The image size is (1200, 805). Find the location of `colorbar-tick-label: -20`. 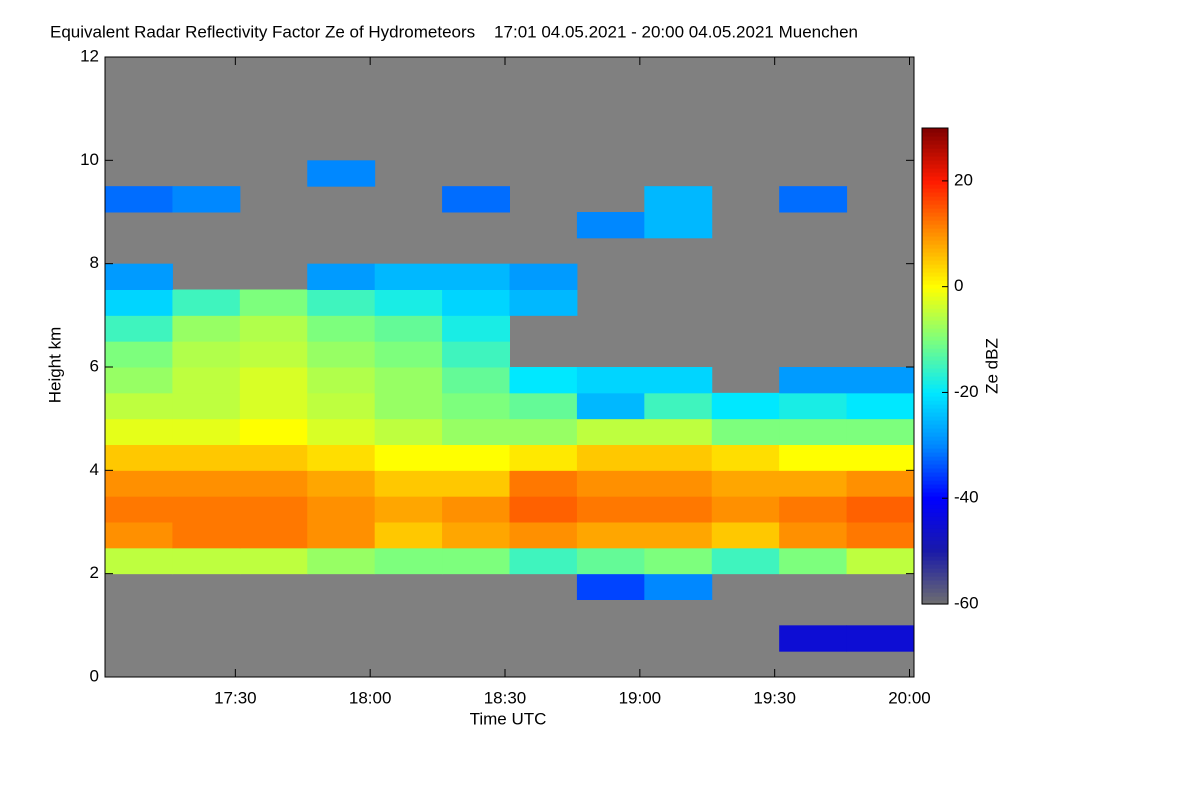

colorbar-tick-label: -20 is located at coordinates (966, 391).